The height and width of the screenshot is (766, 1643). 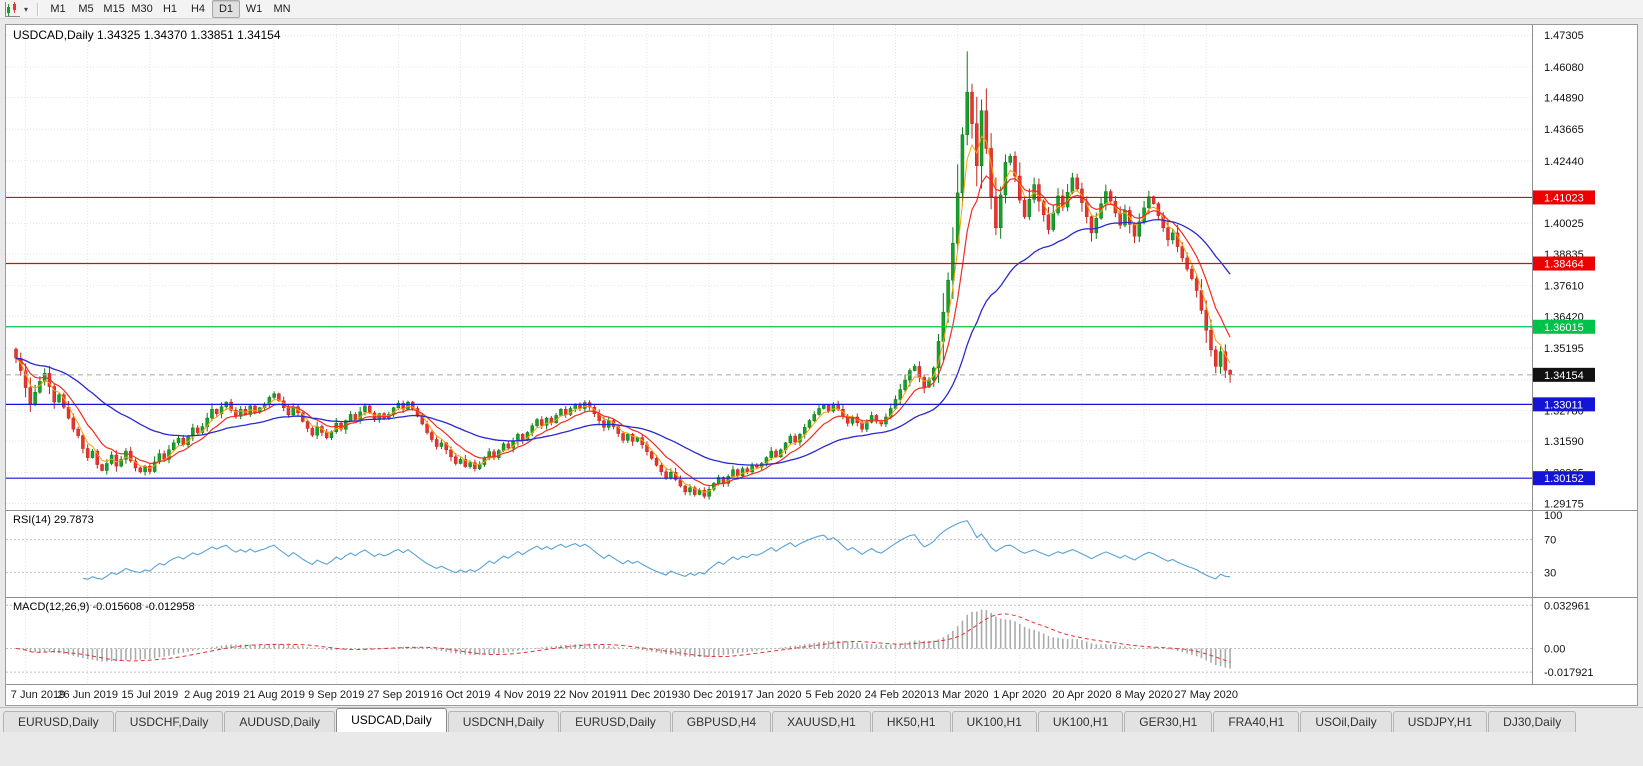 I want to click on chart-tab-ger30-h1: GER30,H1, so click(x=1168, y=721).